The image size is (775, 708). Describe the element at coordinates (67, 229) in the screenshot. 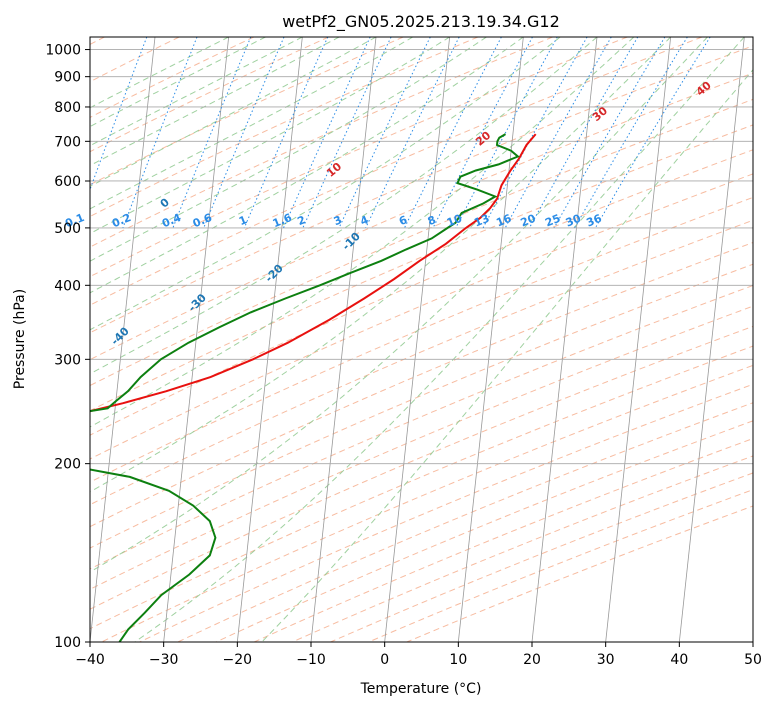

I see `y-tick-label: 500` at that location.